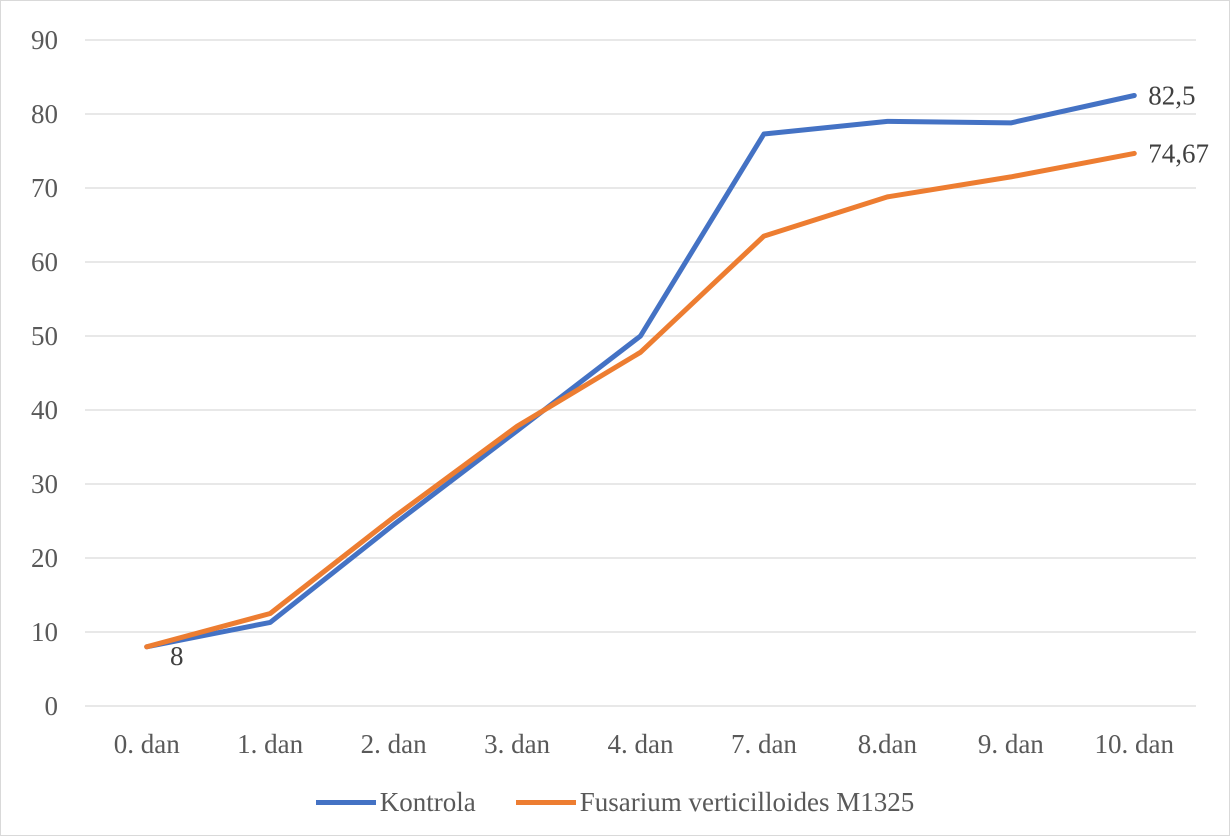  Describe the element at coordinates (1178, 153) in the screenshot. I see `data-label: 74,67` at that location.